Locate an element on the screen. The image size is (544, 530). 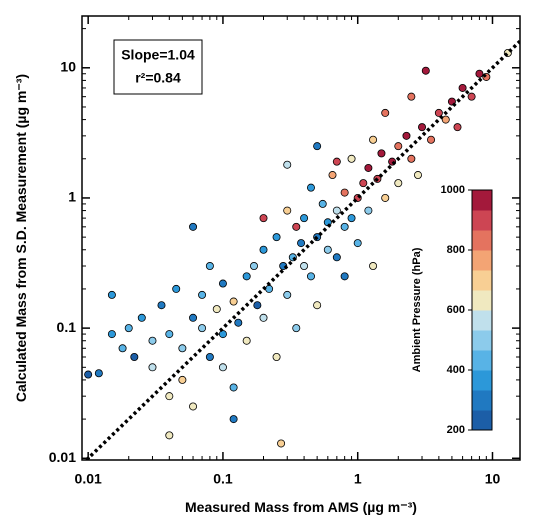
colorbar-tick-label: 800 is located at coordinates (456, 250).